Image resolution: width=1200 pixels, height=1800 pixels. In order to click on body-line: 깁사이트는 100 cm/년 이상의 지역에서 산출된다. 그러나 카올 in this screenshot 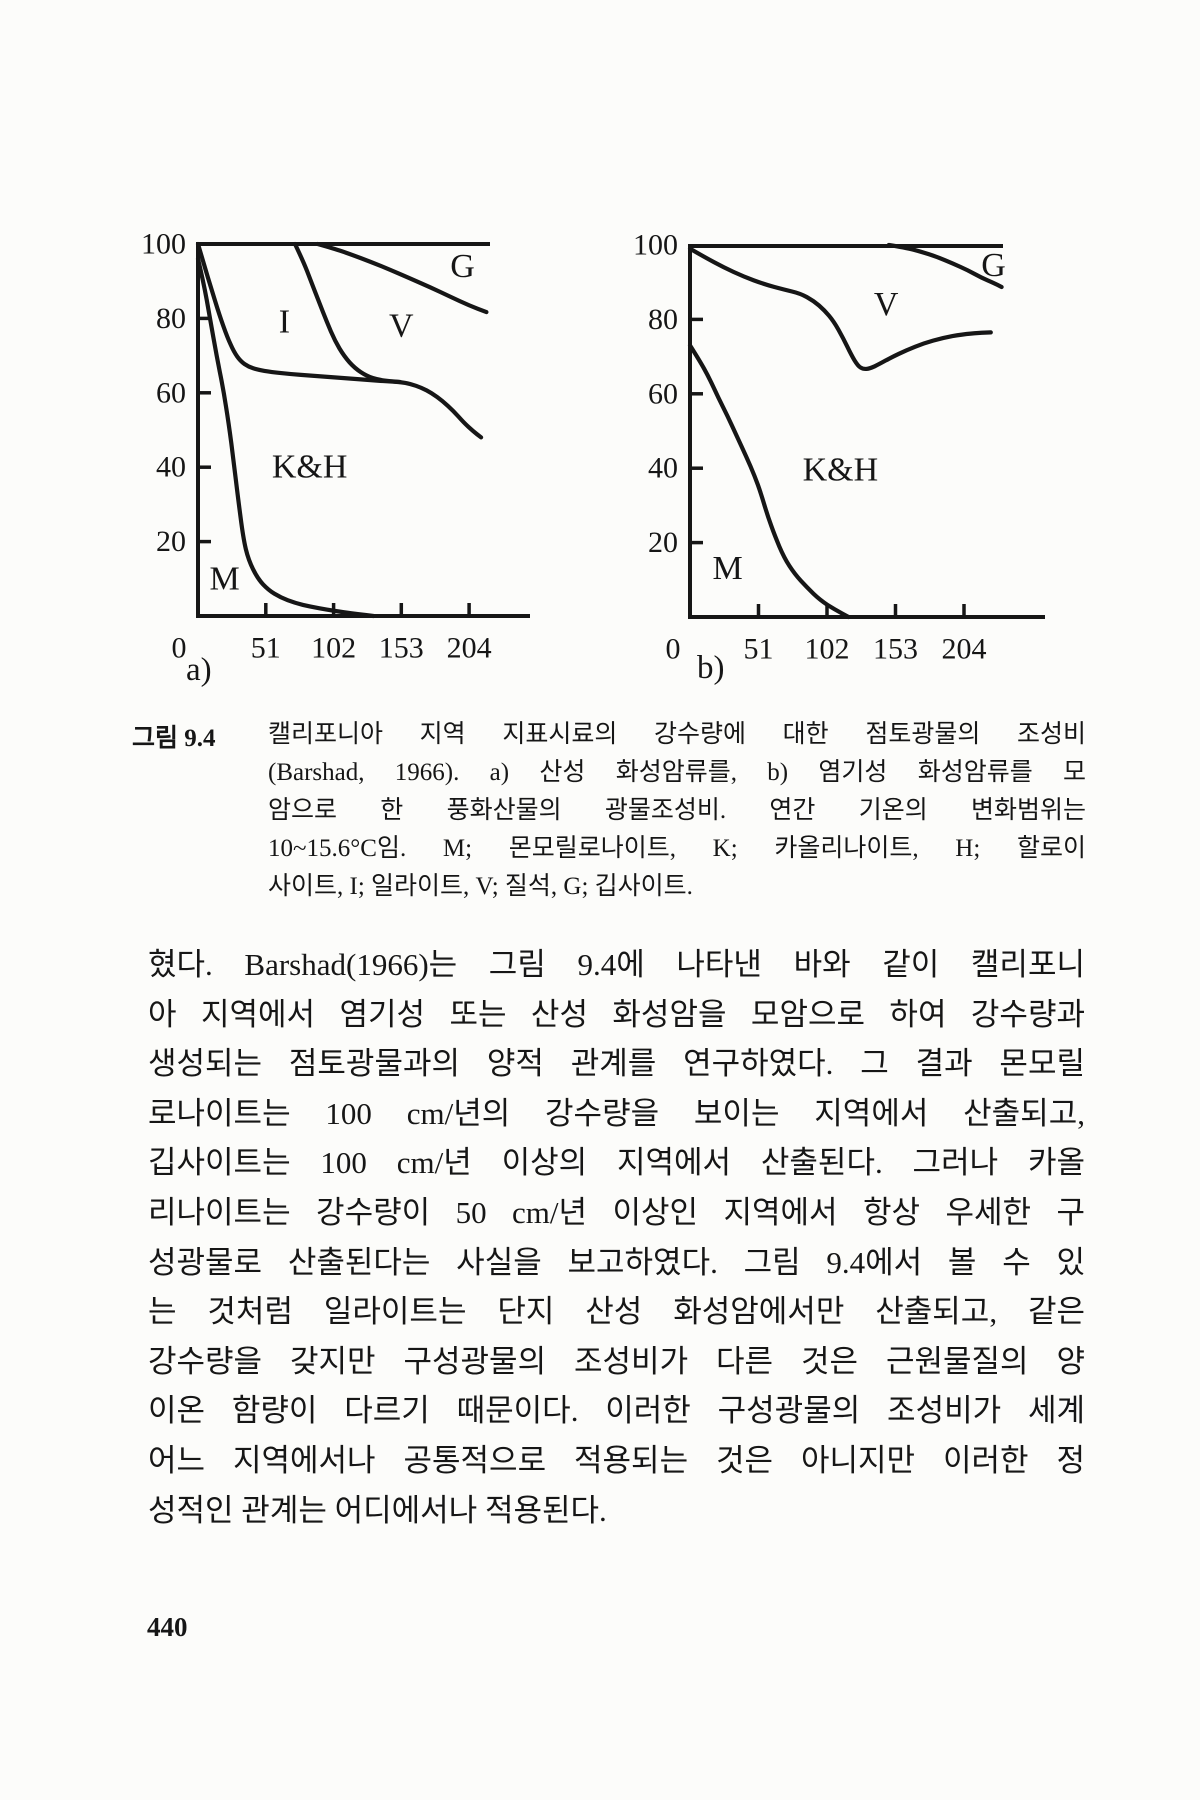, I will do `click(616, 1163)`.